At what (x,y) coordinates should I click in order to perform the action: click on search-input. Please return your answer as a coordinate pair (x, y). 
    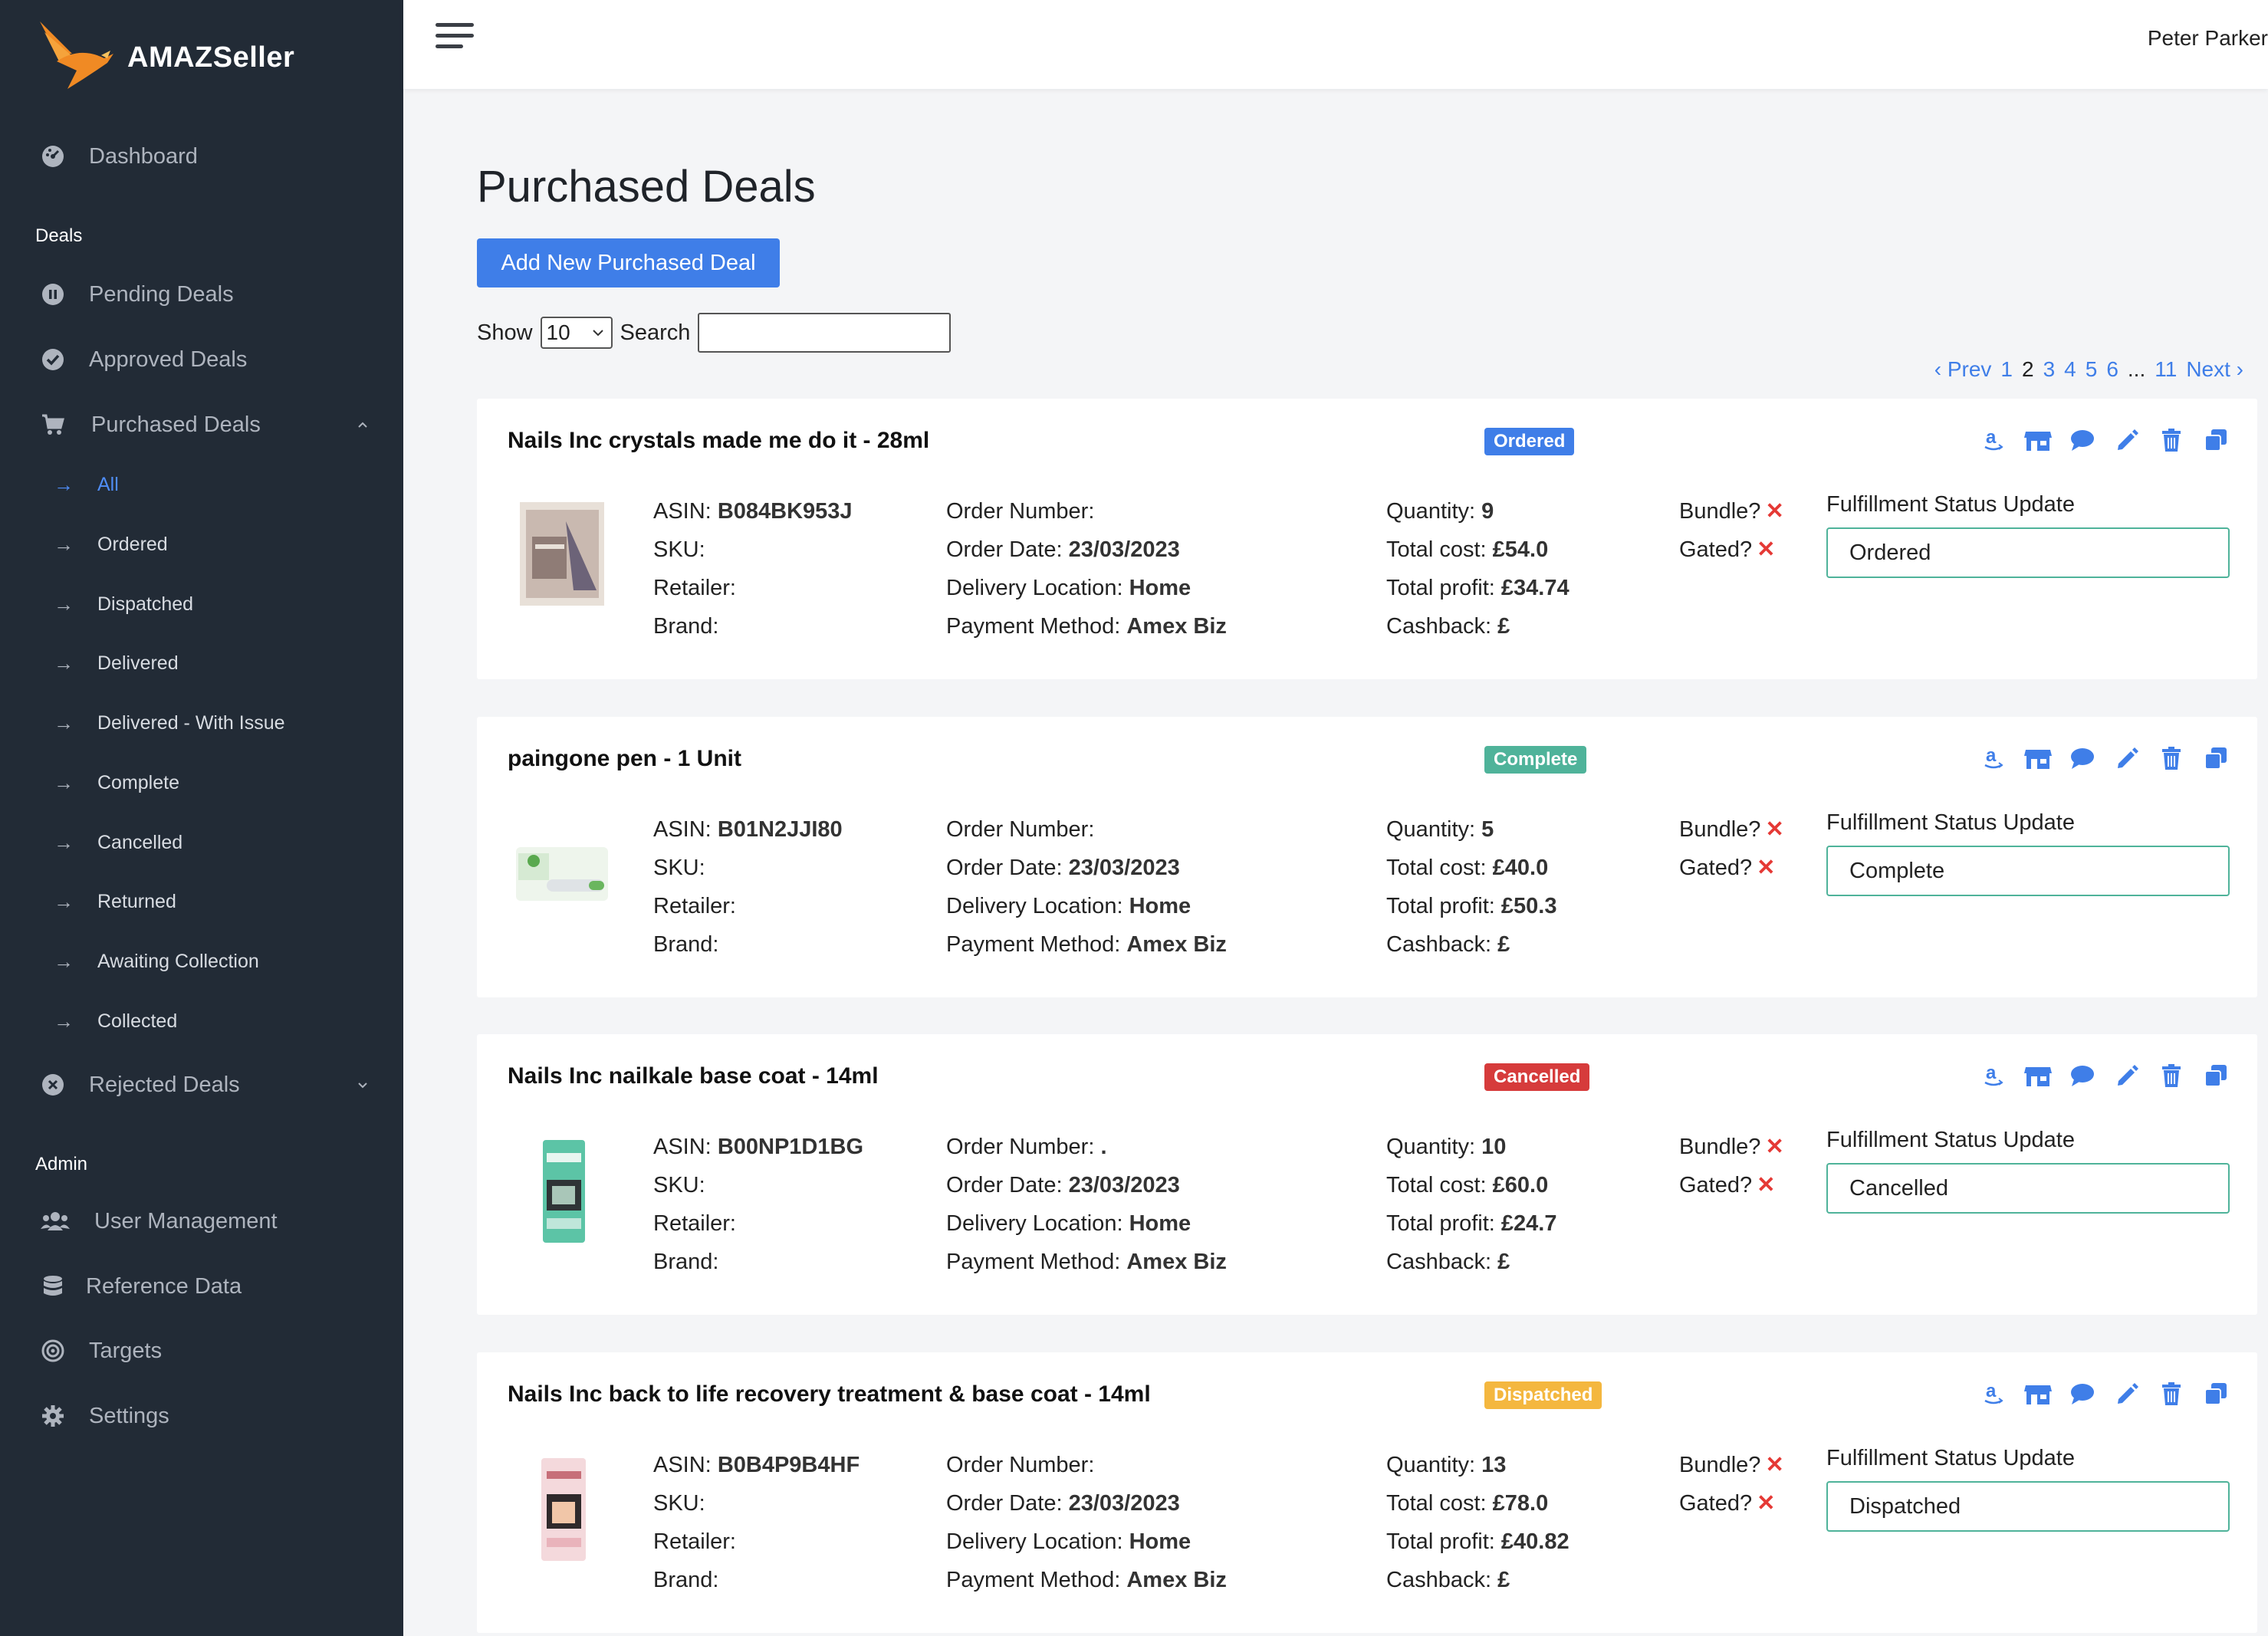
    Looking at the image, I should click on (825, 333).